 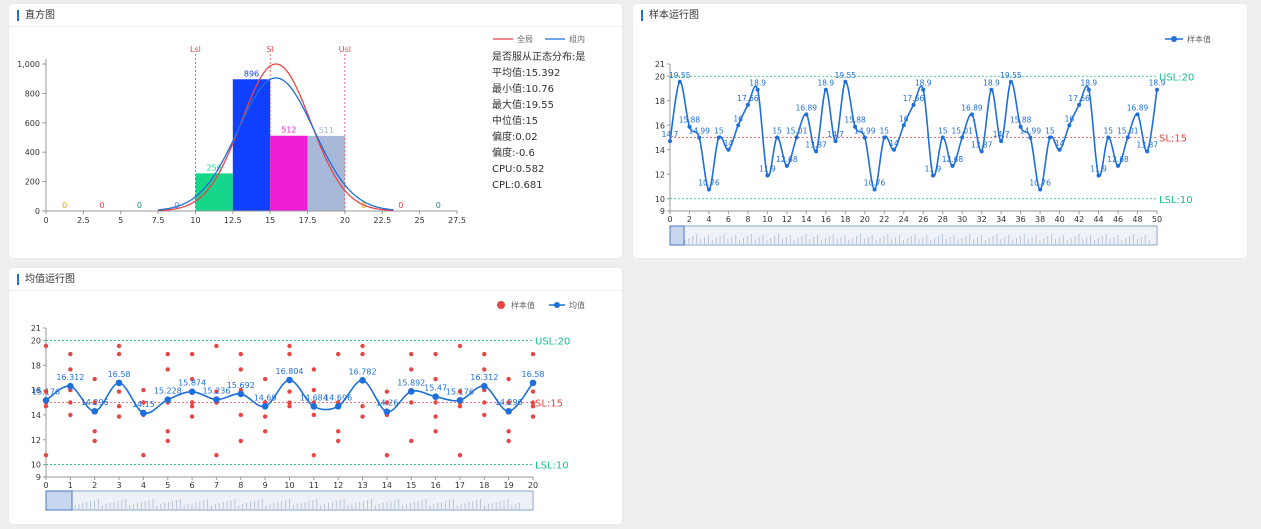 I want to click on limit-label: USL:20, so click(x=1176, y=77).